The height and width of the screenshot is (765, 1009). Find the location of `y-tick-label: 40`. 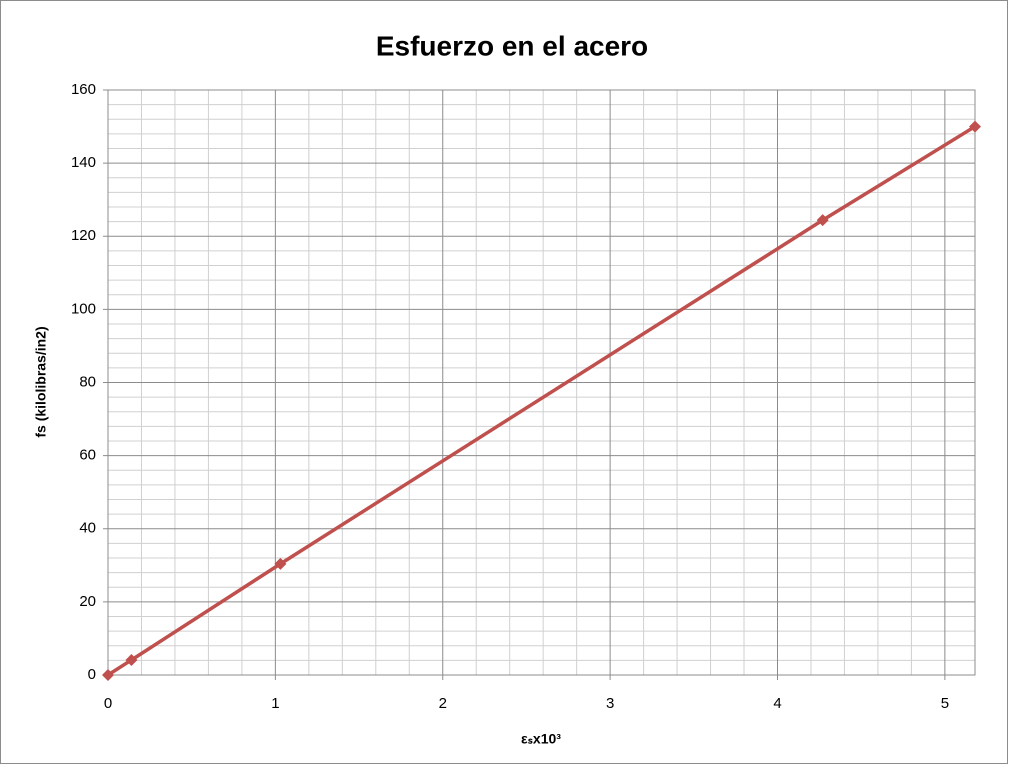

y-tick-label: 40 is located at coordinates (87, 528).